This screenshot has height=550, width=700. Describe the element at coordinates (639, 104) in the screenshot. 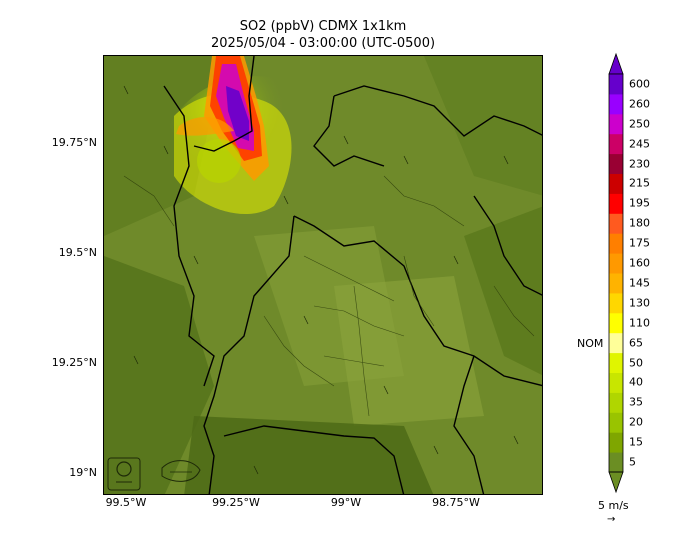

I see `colorbar-tick-label: 260` at that location.